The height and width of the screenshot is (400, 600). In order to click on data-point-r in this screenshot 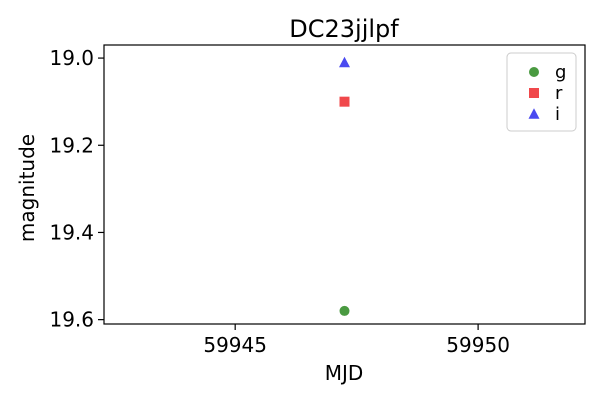, I will do `click(344, 101)`.